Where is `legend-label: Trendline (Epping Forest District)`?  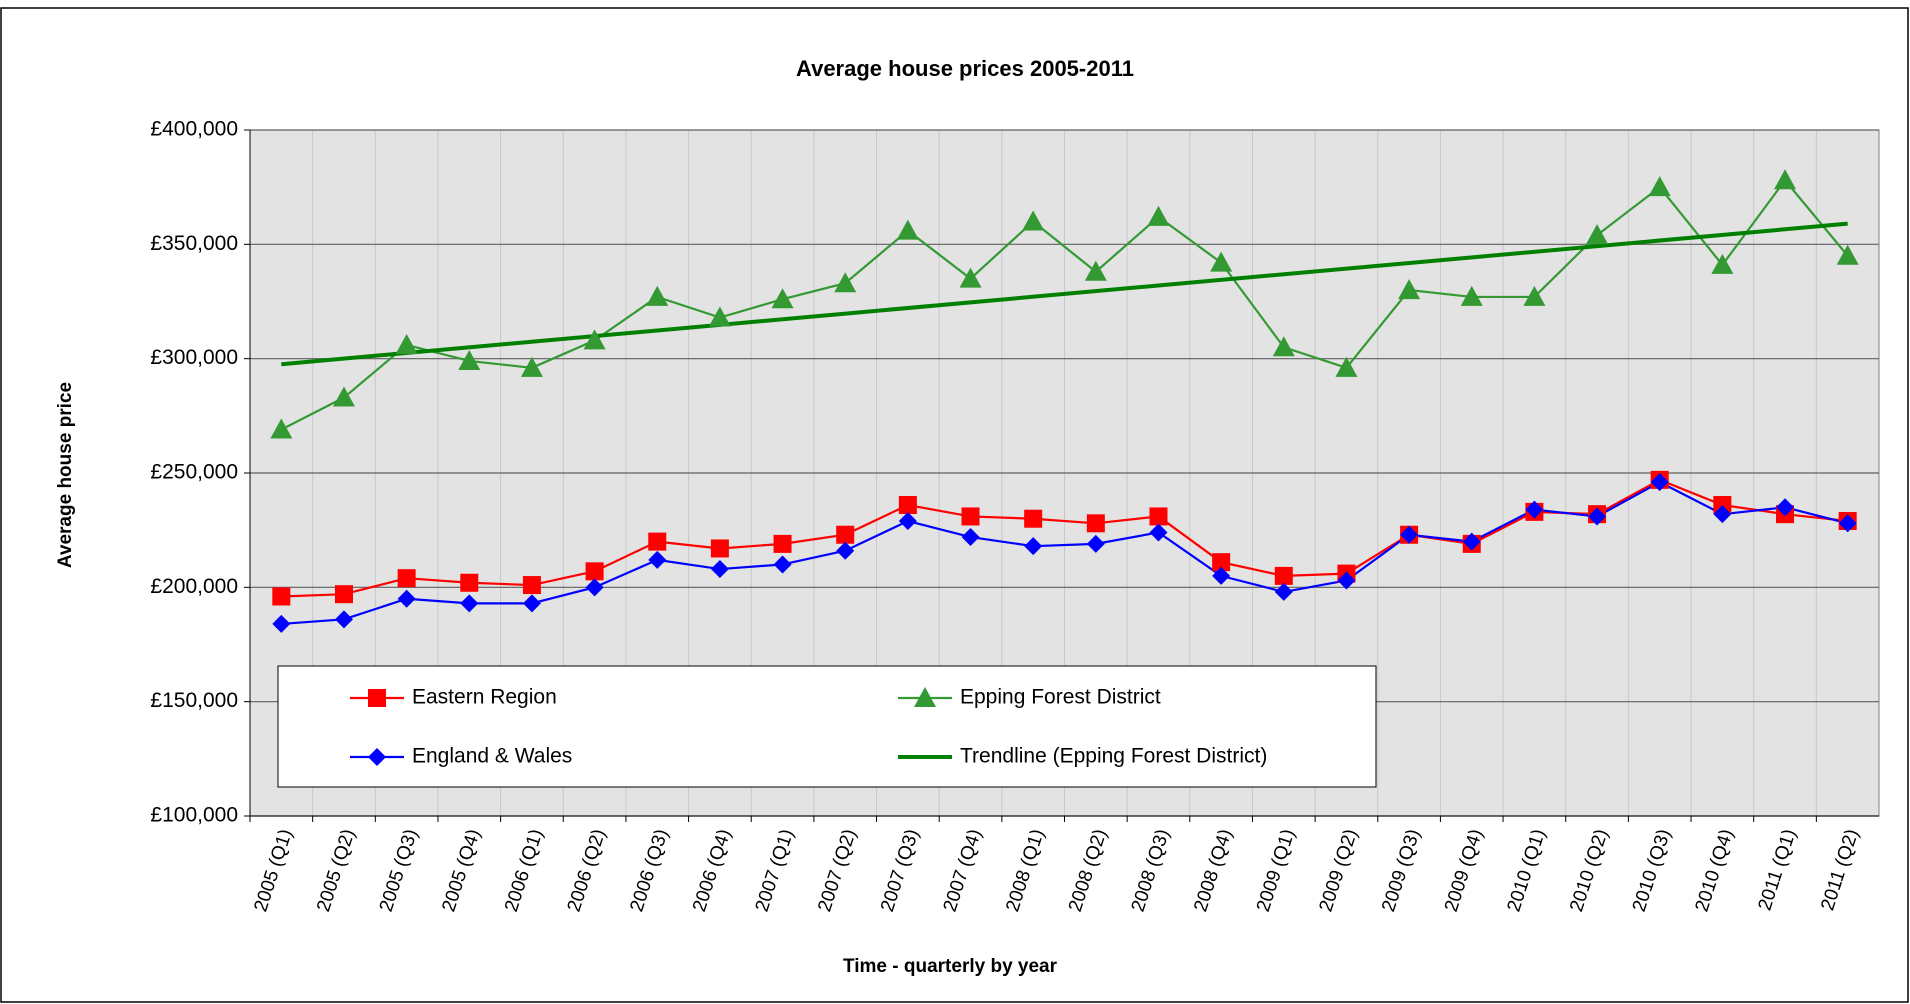
legend-label: Trendline (Epping Forest District) is located at coordinates (1113, 756).